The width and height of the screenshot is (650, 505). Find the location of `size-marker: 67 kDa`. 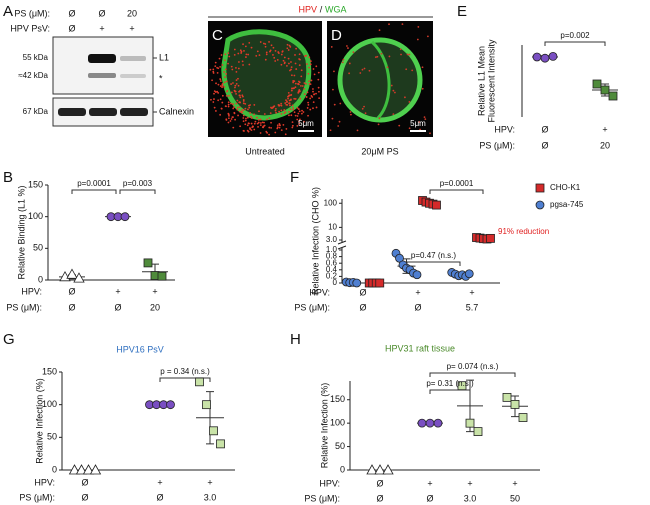

size-marker: 67 kDa is located at coordinates (36, 111).